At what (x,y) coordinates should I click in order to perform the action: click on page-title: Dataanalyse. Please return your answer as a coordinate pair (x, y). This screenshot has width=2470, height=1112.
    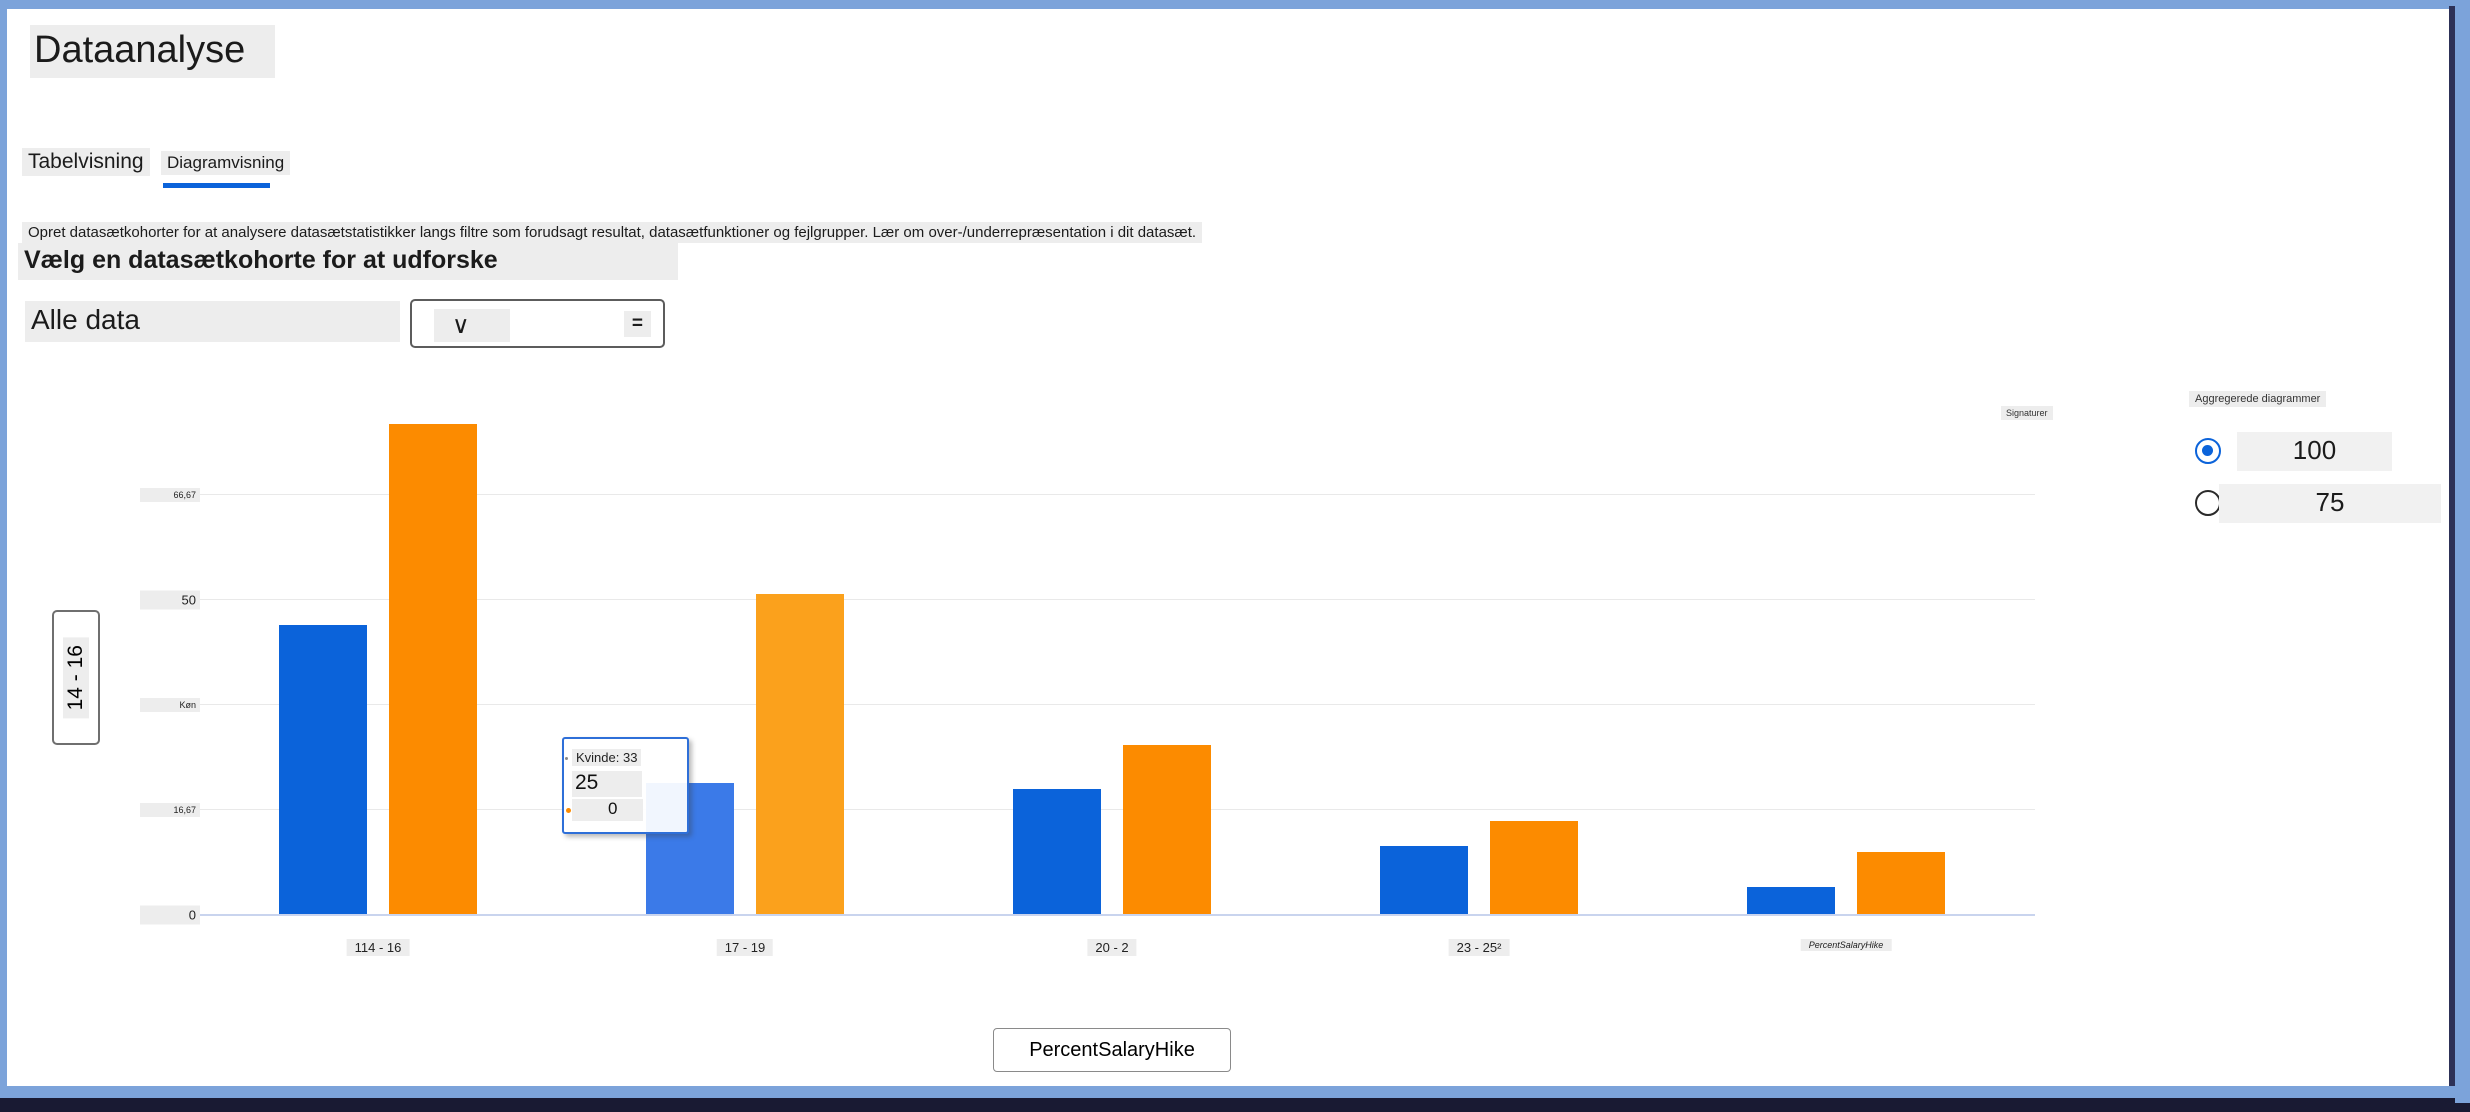
    Looking at the image, I should click on (153, 51).